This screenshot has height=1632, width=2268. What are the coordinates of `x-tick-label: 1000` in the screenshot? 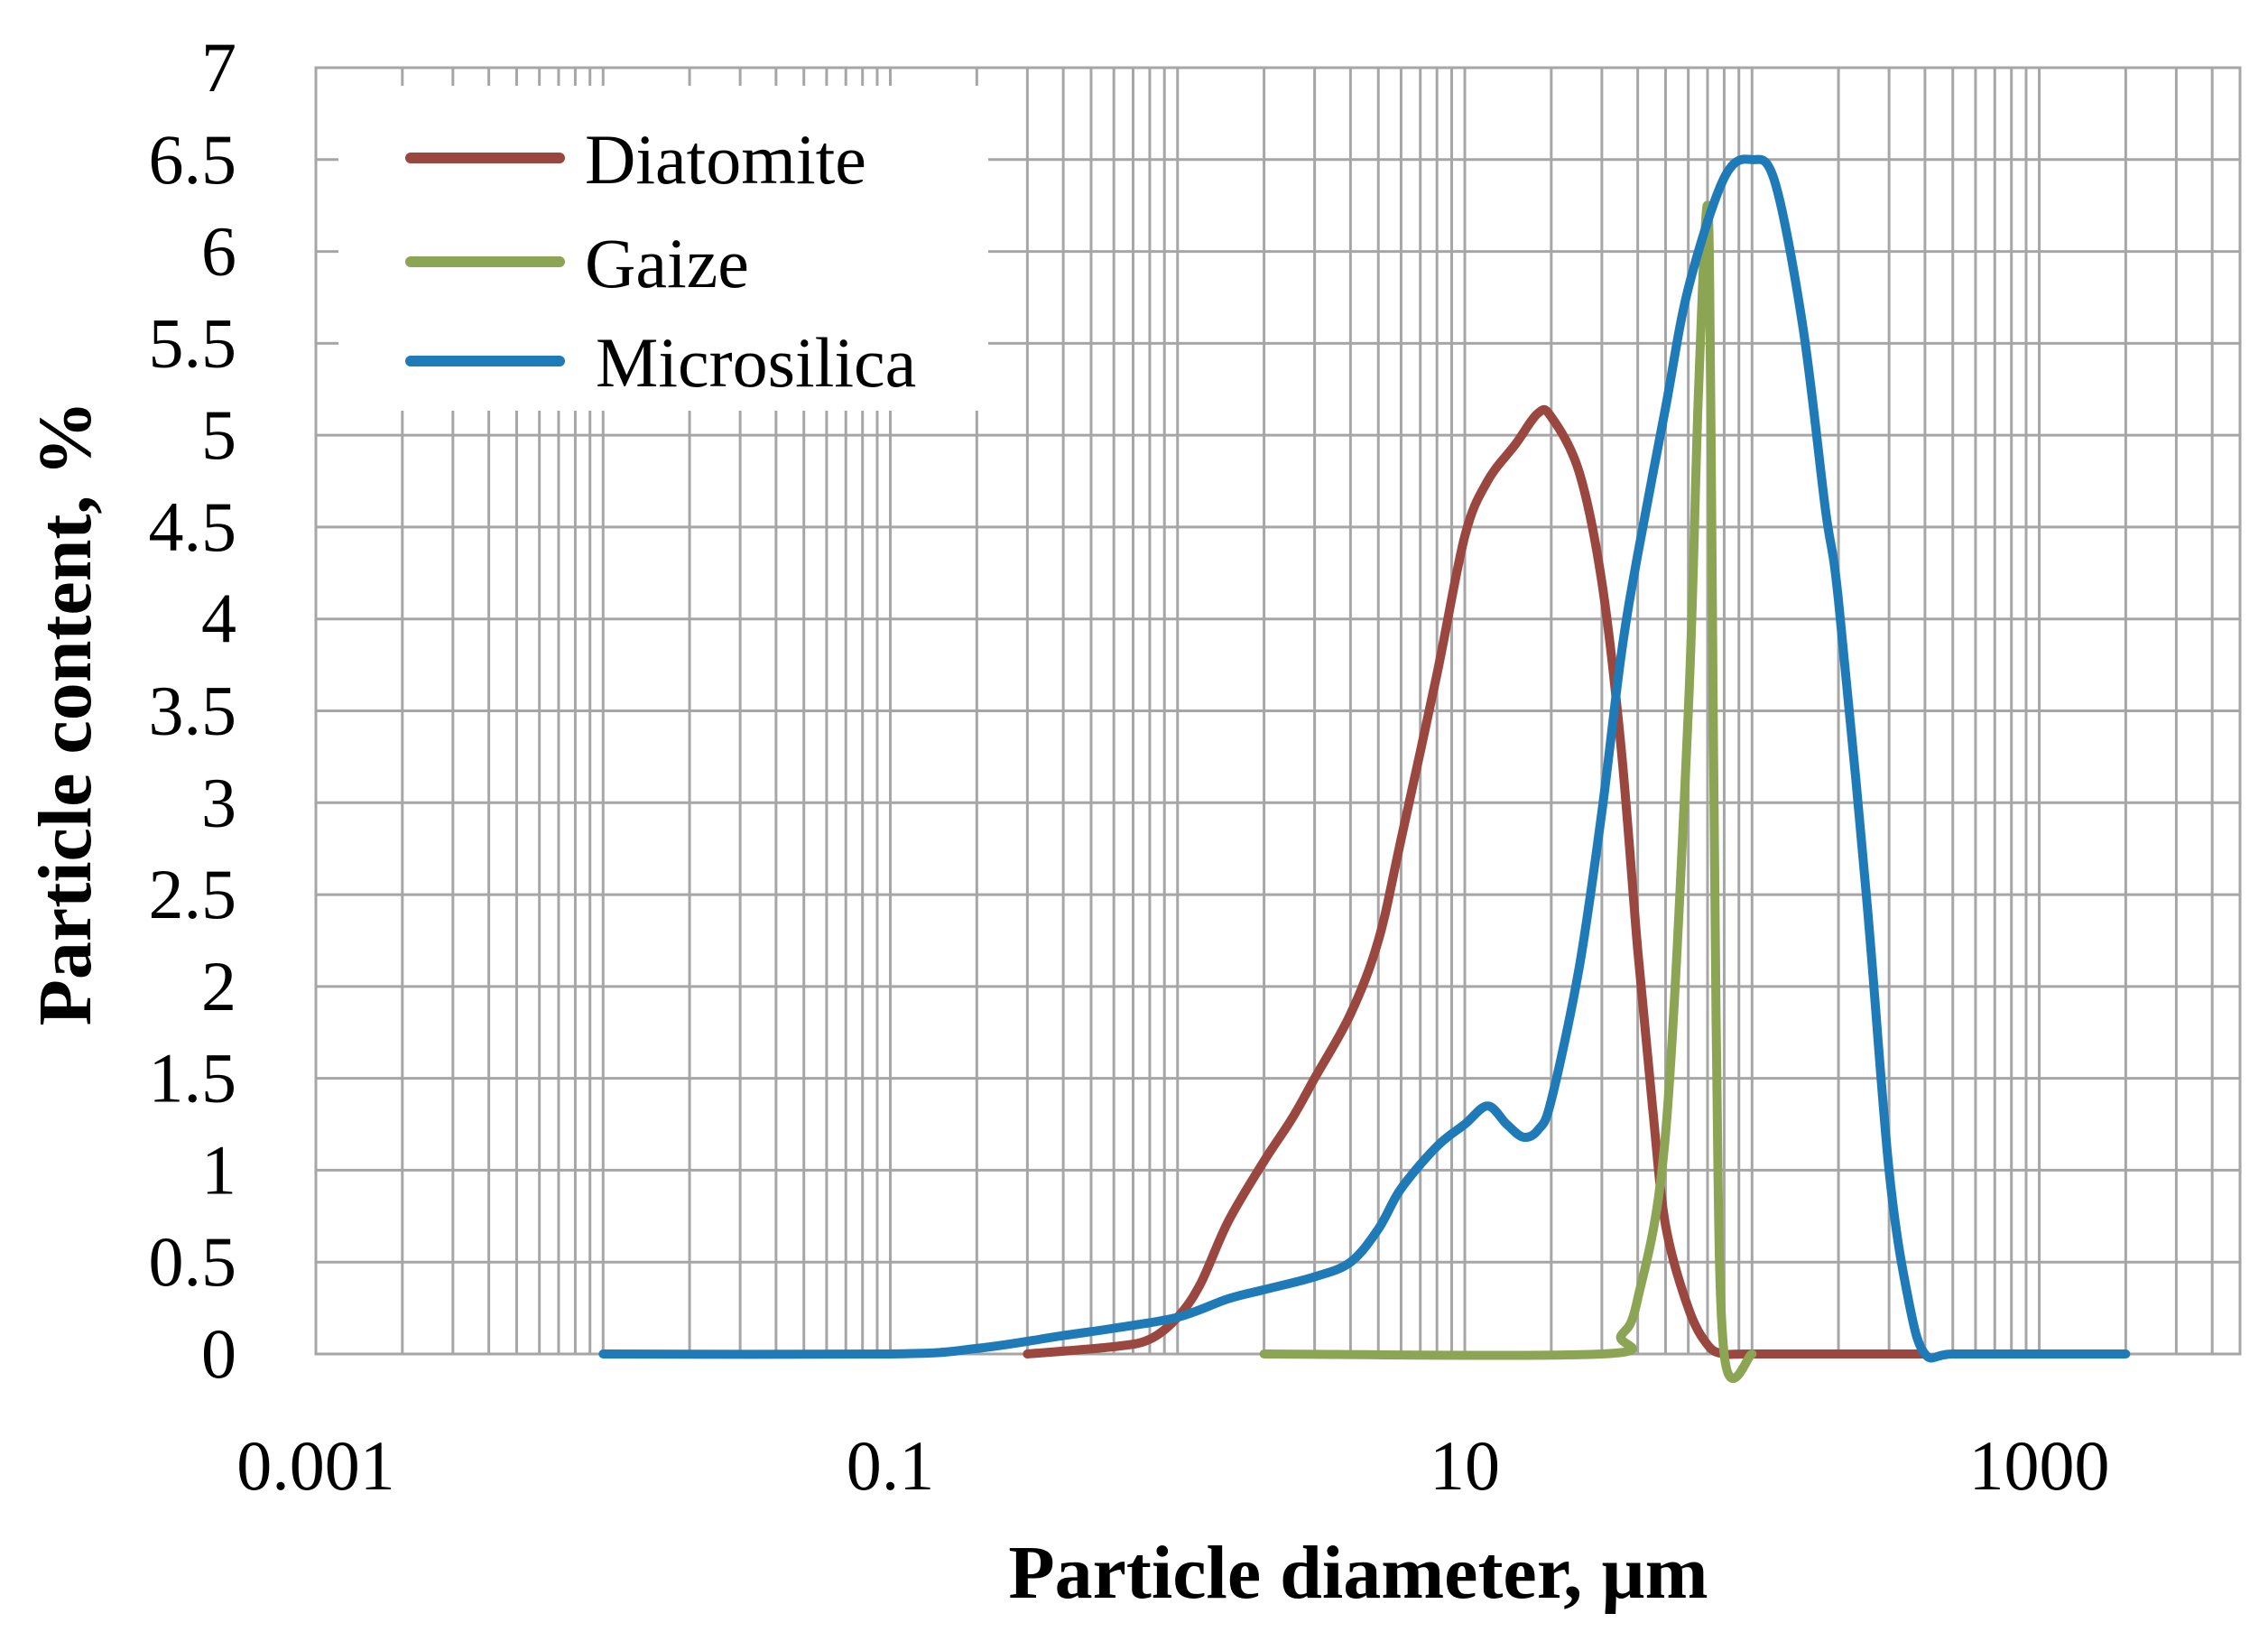 It's located at (2040, 1465).